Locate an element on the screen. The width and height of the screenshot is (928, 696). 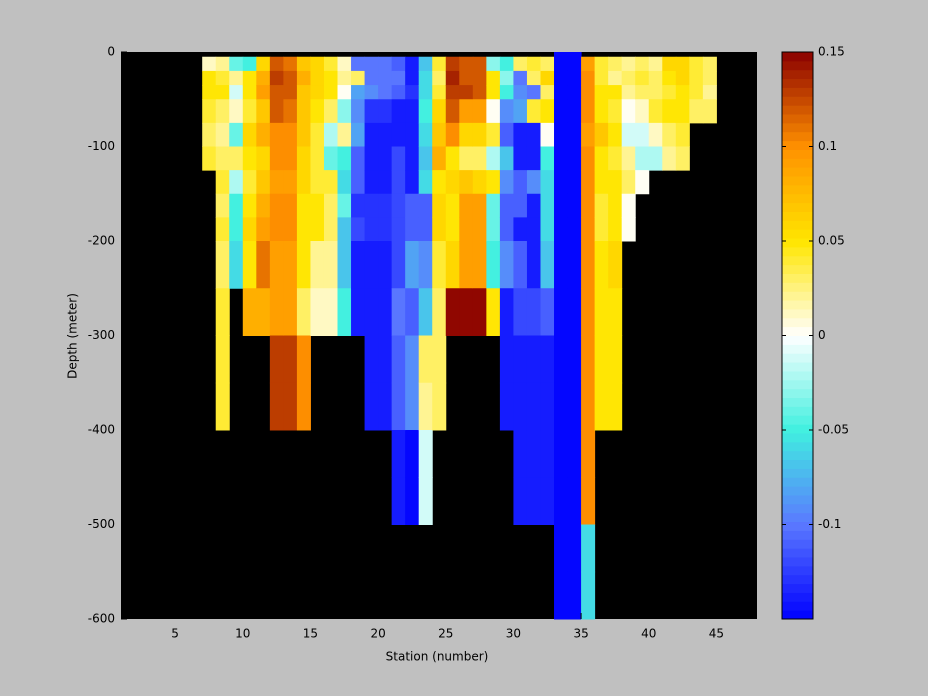
x-tick-label: 5 is located at coordinates (175, 634).